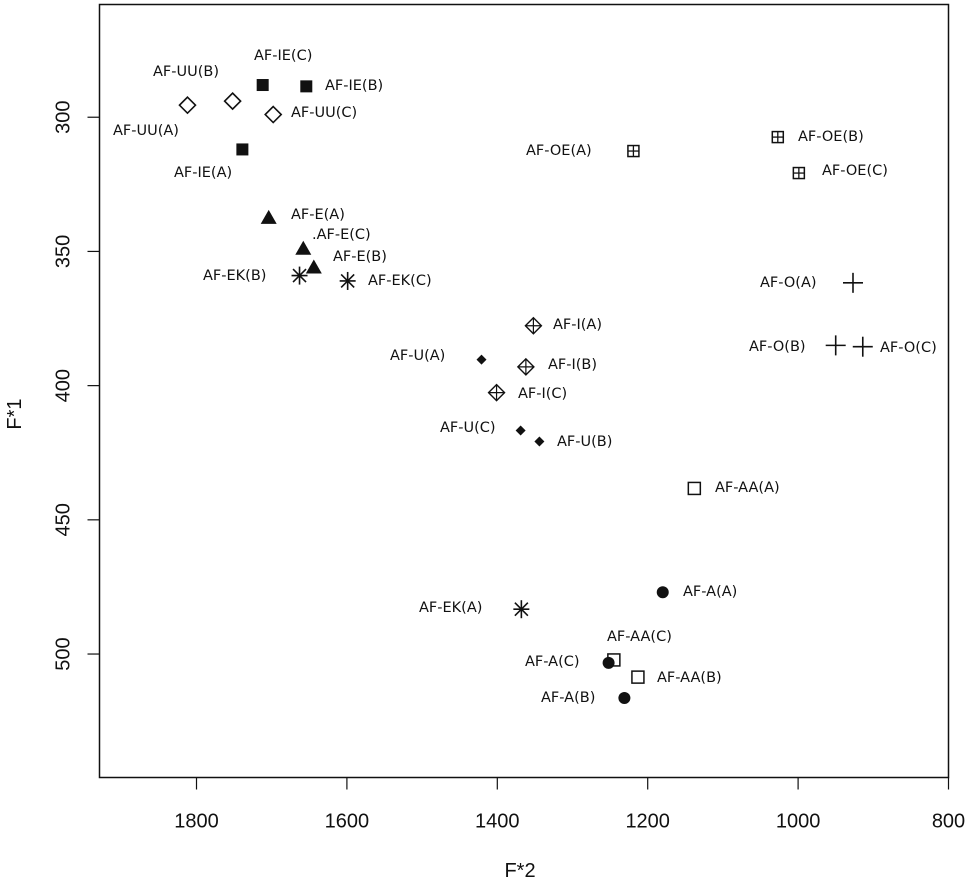  What do you see at coordinates (146, 131) in the screenshot?
I see `data-label: AF-UU(A)` at bounding box center [146, 131].